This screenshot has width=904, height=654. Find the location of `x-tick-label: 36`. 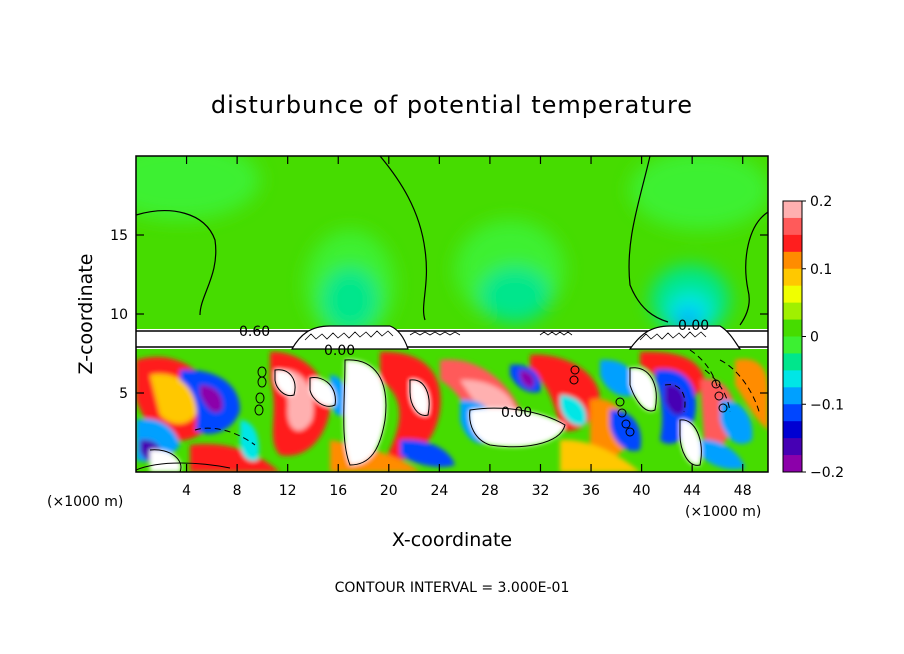

x-tick-label: 36 is located at coordinates (591, 491).